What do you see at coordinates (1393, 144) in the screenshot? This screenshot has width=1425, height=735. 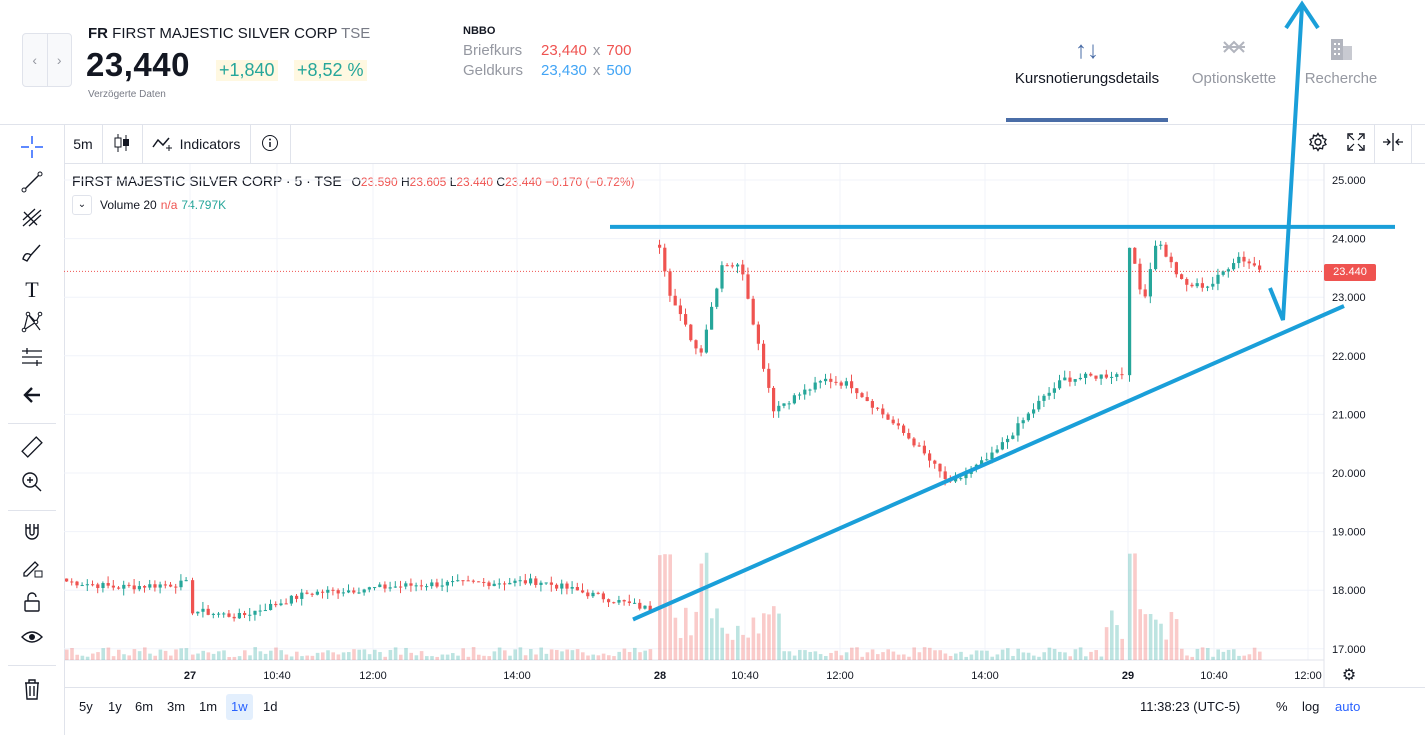 I see `collapse-panel-button` at bounding box center [1393, 144].